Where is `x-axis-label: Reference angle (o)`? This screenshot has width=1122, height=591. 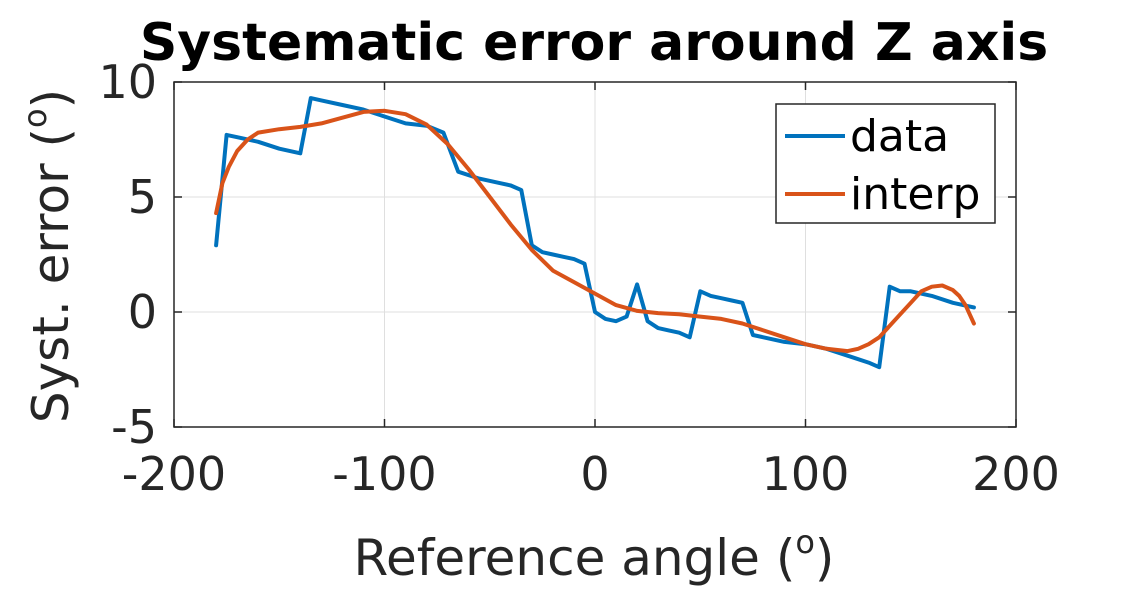 x-axis-label: Reference angle (o) is located at coordinates (594, 555).